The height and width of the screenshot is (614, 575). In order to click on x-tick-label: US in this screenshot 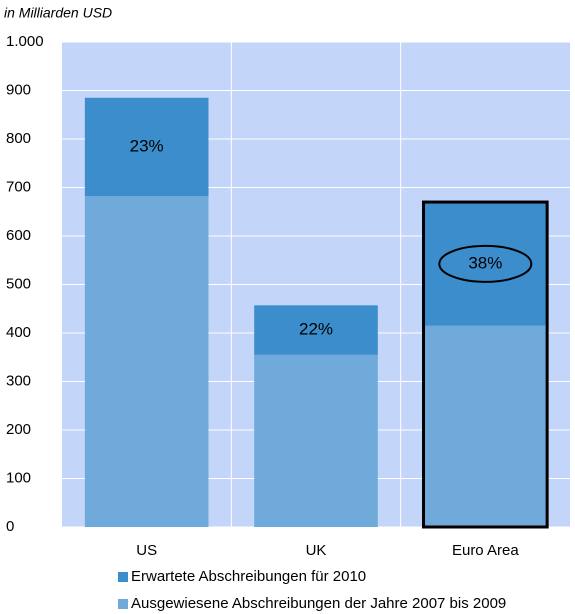, I will do `click(146, 550)`.